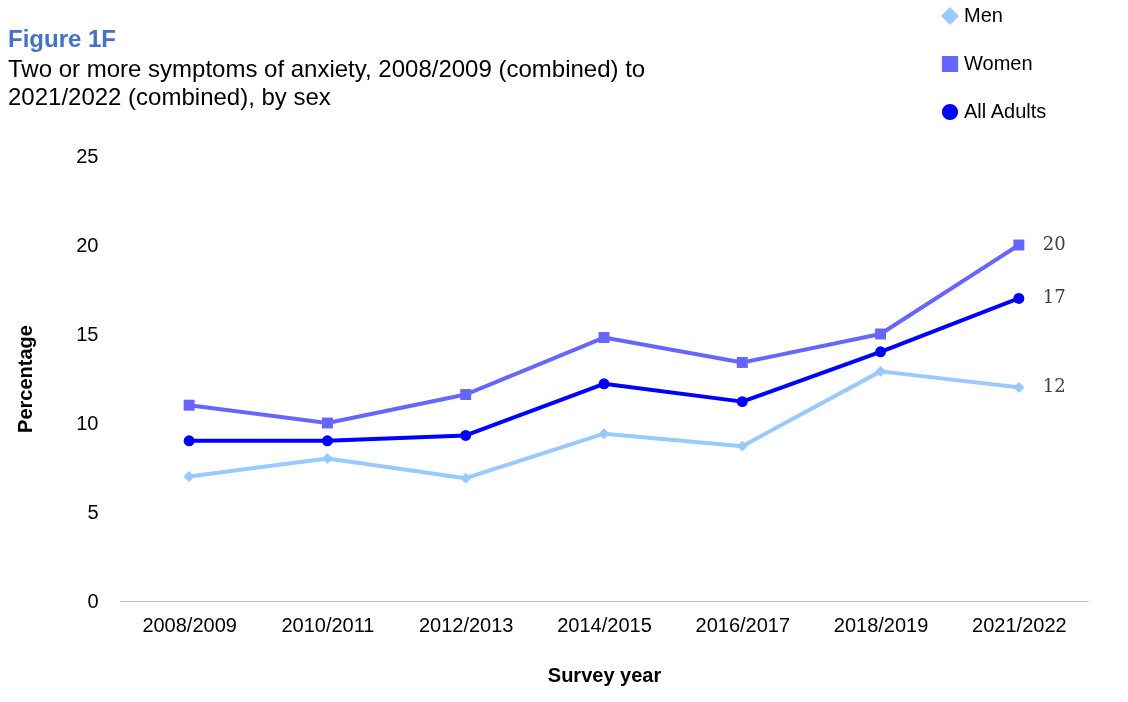 This screenshot has height=702, width=1128. Describe the element at coordinates (1054, 243) in the screenshot. I see `data-label: 20` at that location.